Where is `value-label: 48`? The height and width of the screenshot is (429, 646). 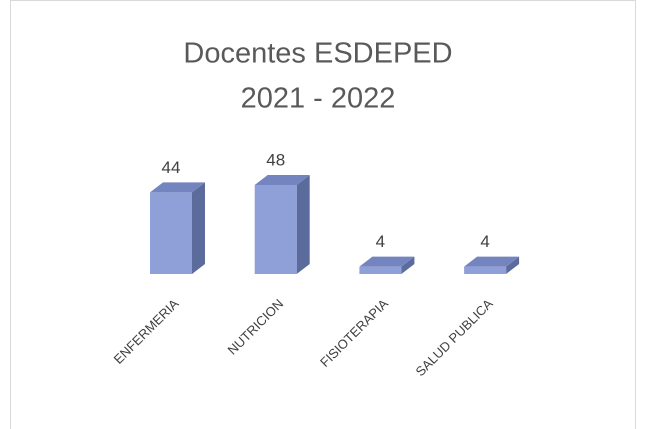
value-label: 48 is located at coordinates (275, 159).